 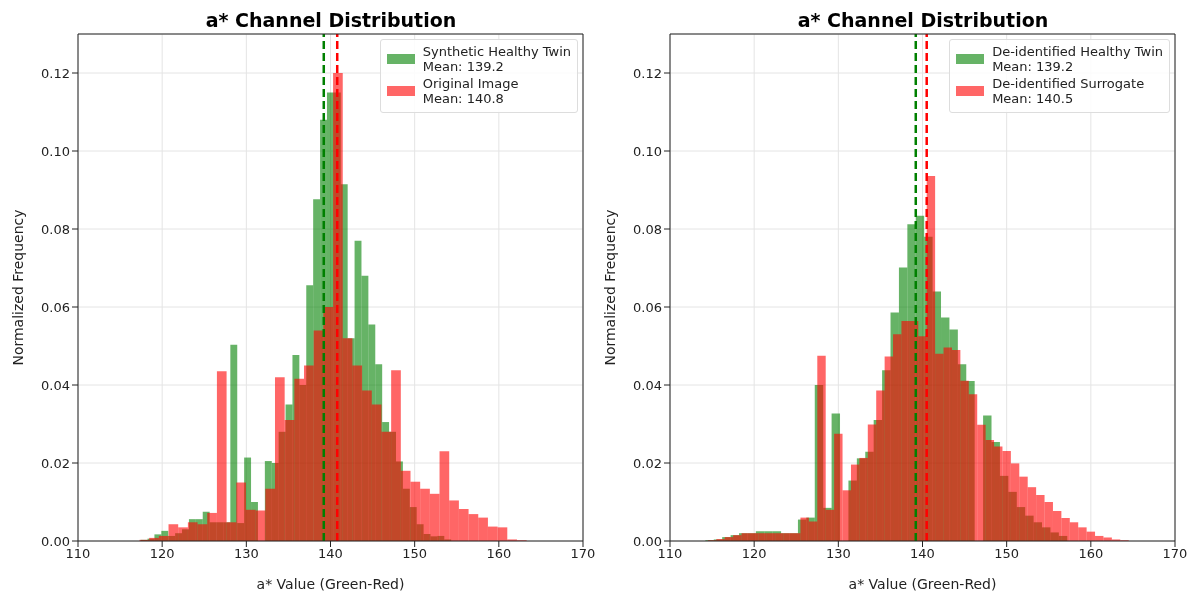 I want to click on legend-label: De-identified Surrogate Mean: 140.5, so click(x=1068, y=91).